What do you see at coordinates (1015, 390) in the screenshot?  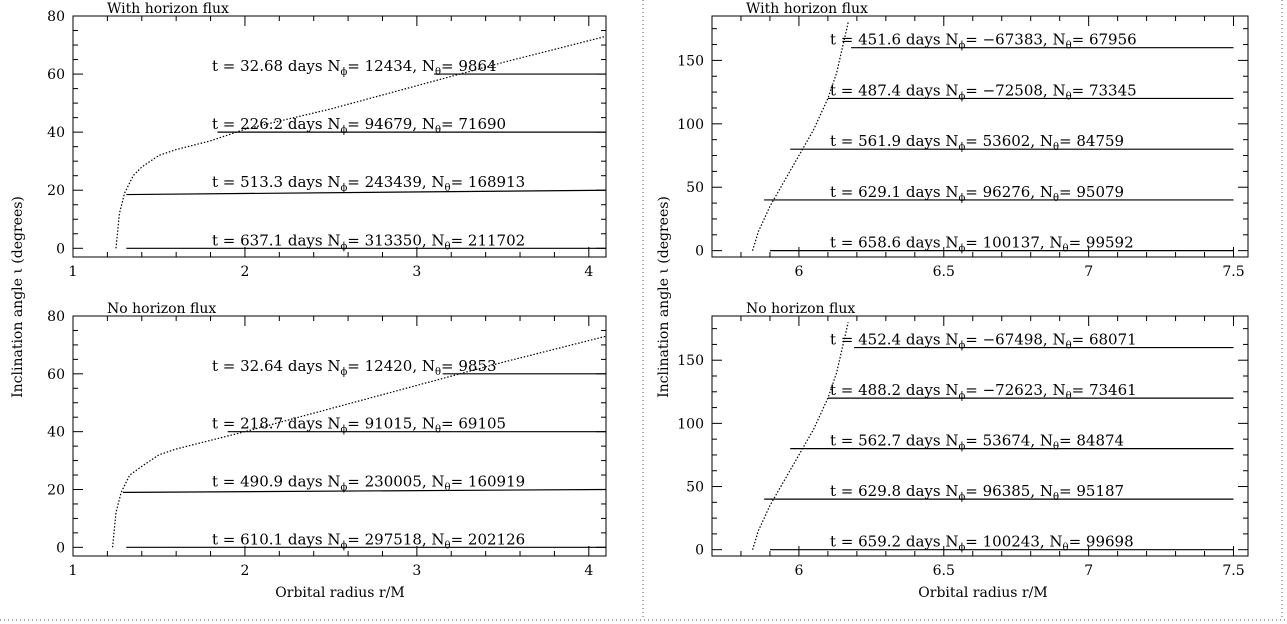 I see `annotation-nphi: = −72623, N` at bounding box center [1015, 390].